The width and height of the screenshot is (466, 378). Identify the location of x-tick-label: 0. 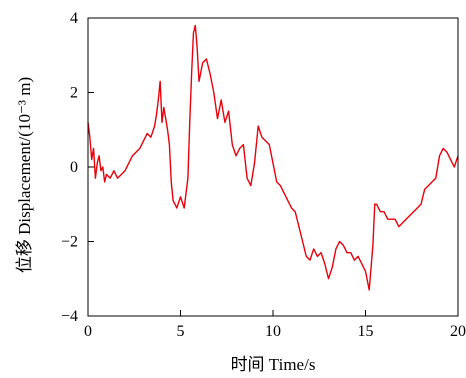
(88, 331).